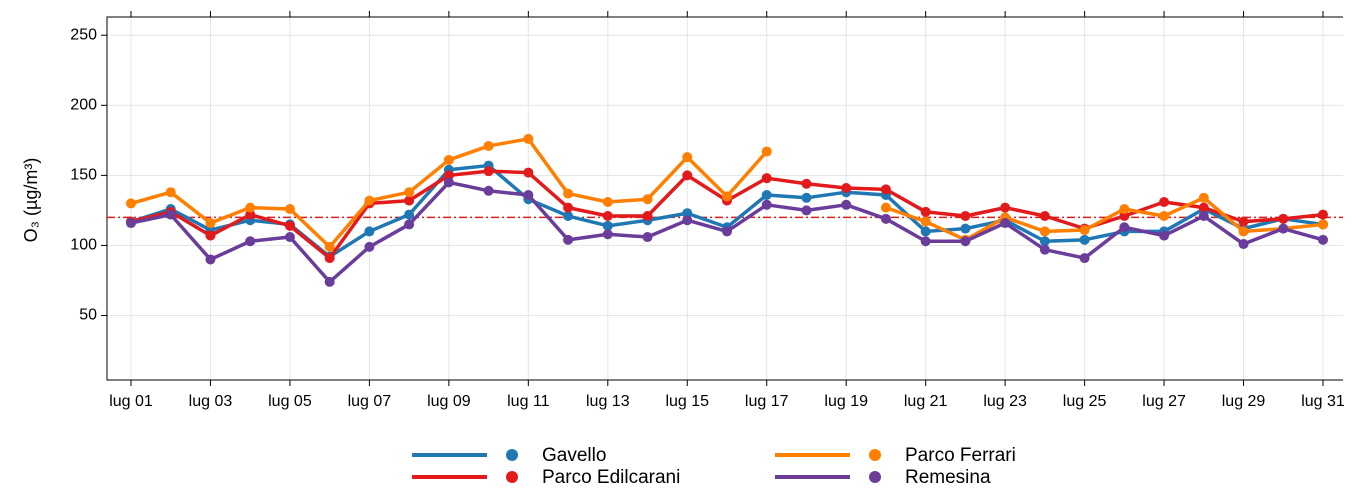  What do you see at coordinates (1323, 401) in the screenshot?
I see `x-tick-label: lug 31` at bounding box center [1323, 401].